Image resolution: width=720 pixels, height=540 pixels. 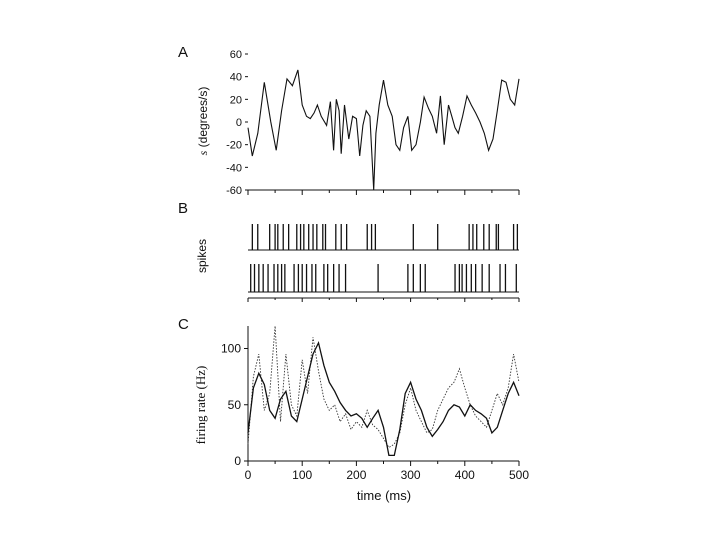 I want to click on panel-b-x-ticks, so click(x=383, y=300).